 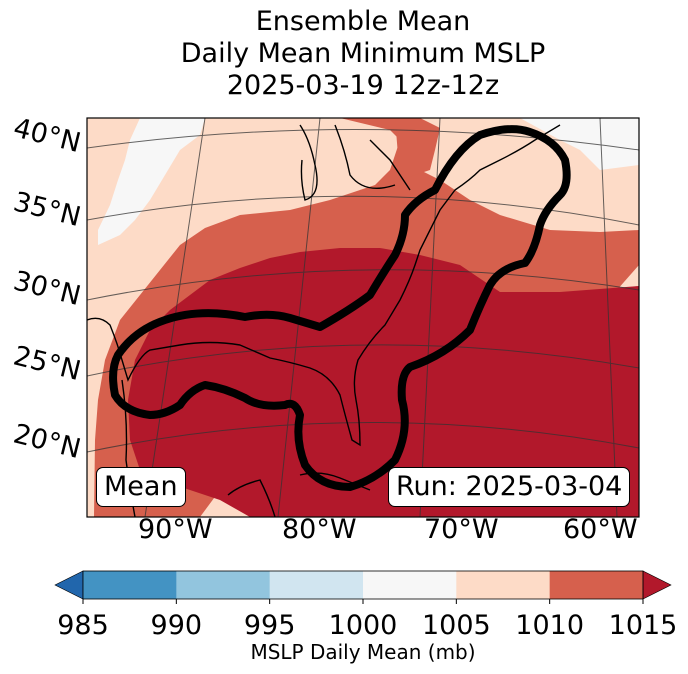 I want to click on chart-title-line-1: Ensemble Mean, so click(x=363, y=21).